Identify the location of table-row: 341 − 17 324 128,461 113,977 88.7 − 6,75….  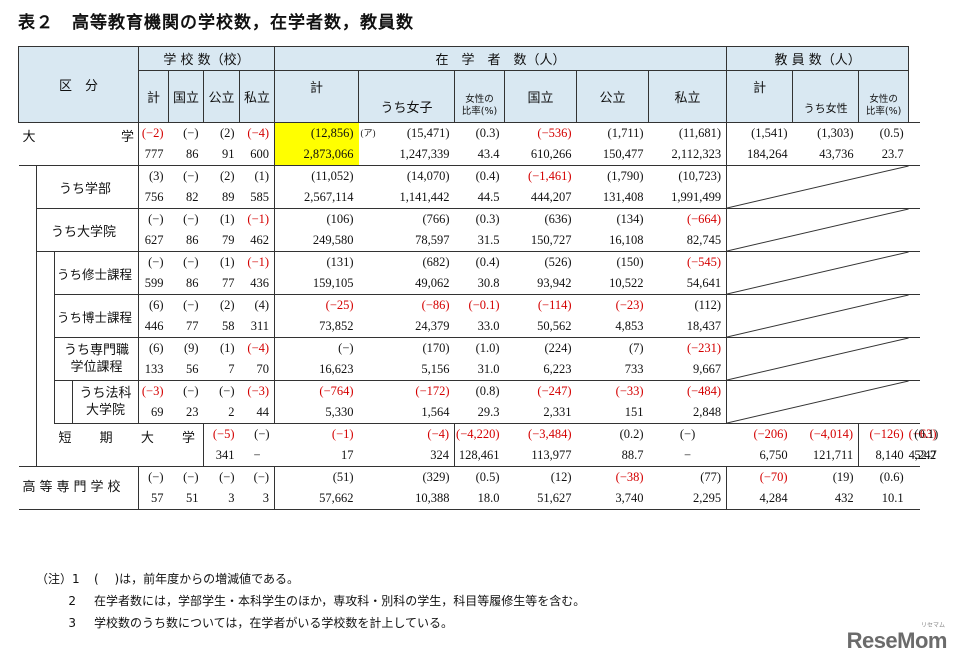
(478, 456).